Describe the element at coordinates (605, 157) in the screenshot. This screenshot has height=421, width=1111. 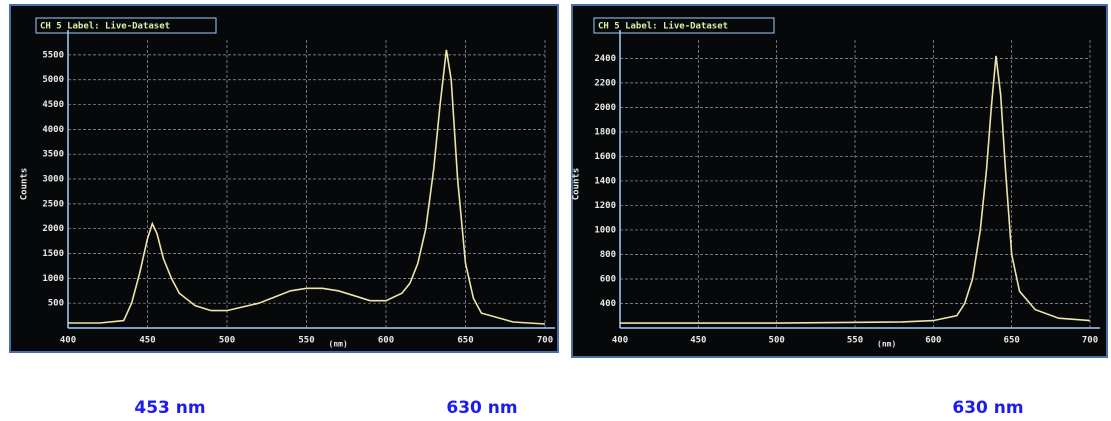
I see `y-tick-label: 1600` at that location.